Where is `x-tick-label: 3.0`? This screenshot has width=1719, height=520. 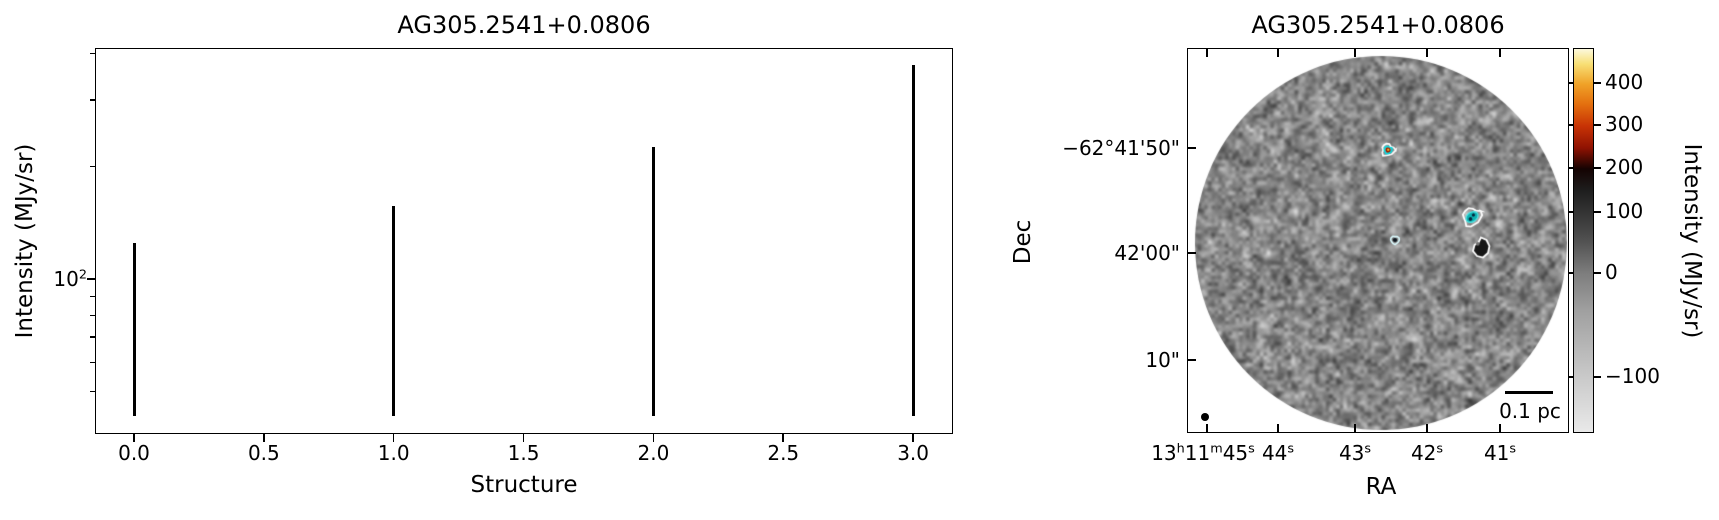 x-tick-label: 3.0 is located at coordinates (913, 453).